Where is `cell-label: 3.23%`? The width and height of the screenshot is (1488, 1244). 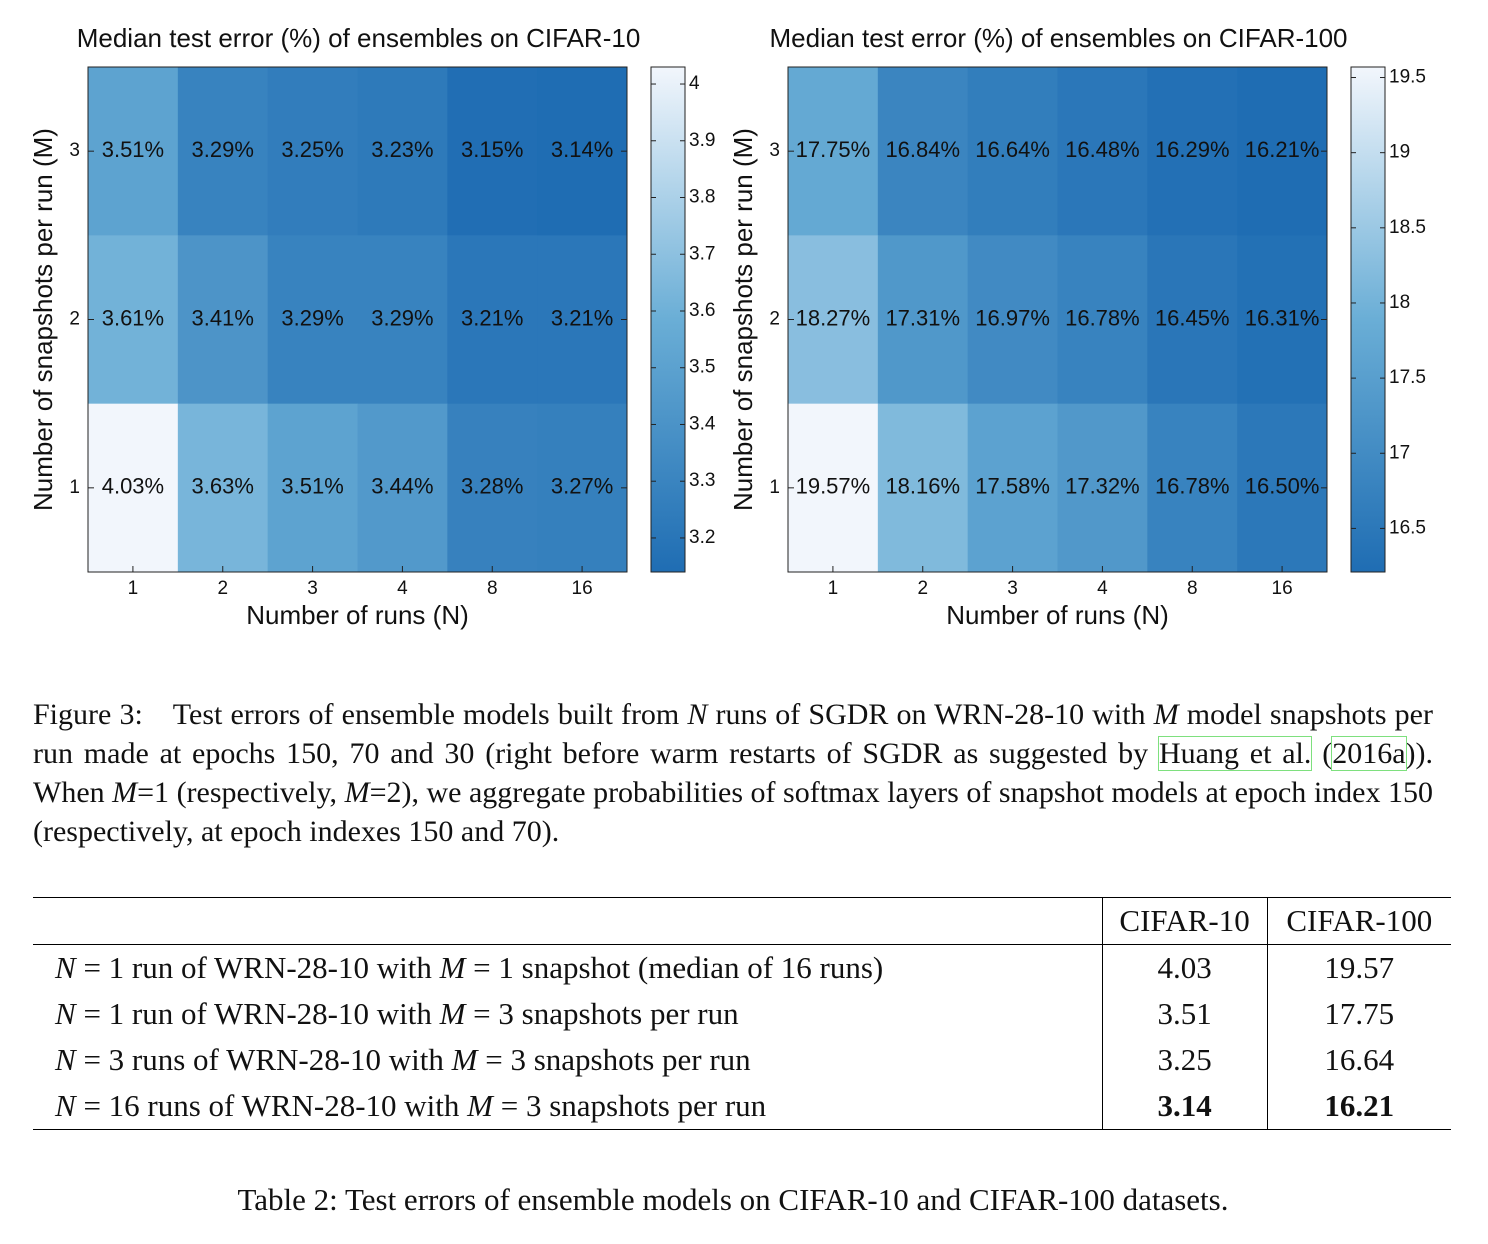 cell-label: 3.23% is located at coordinates (402, 149).